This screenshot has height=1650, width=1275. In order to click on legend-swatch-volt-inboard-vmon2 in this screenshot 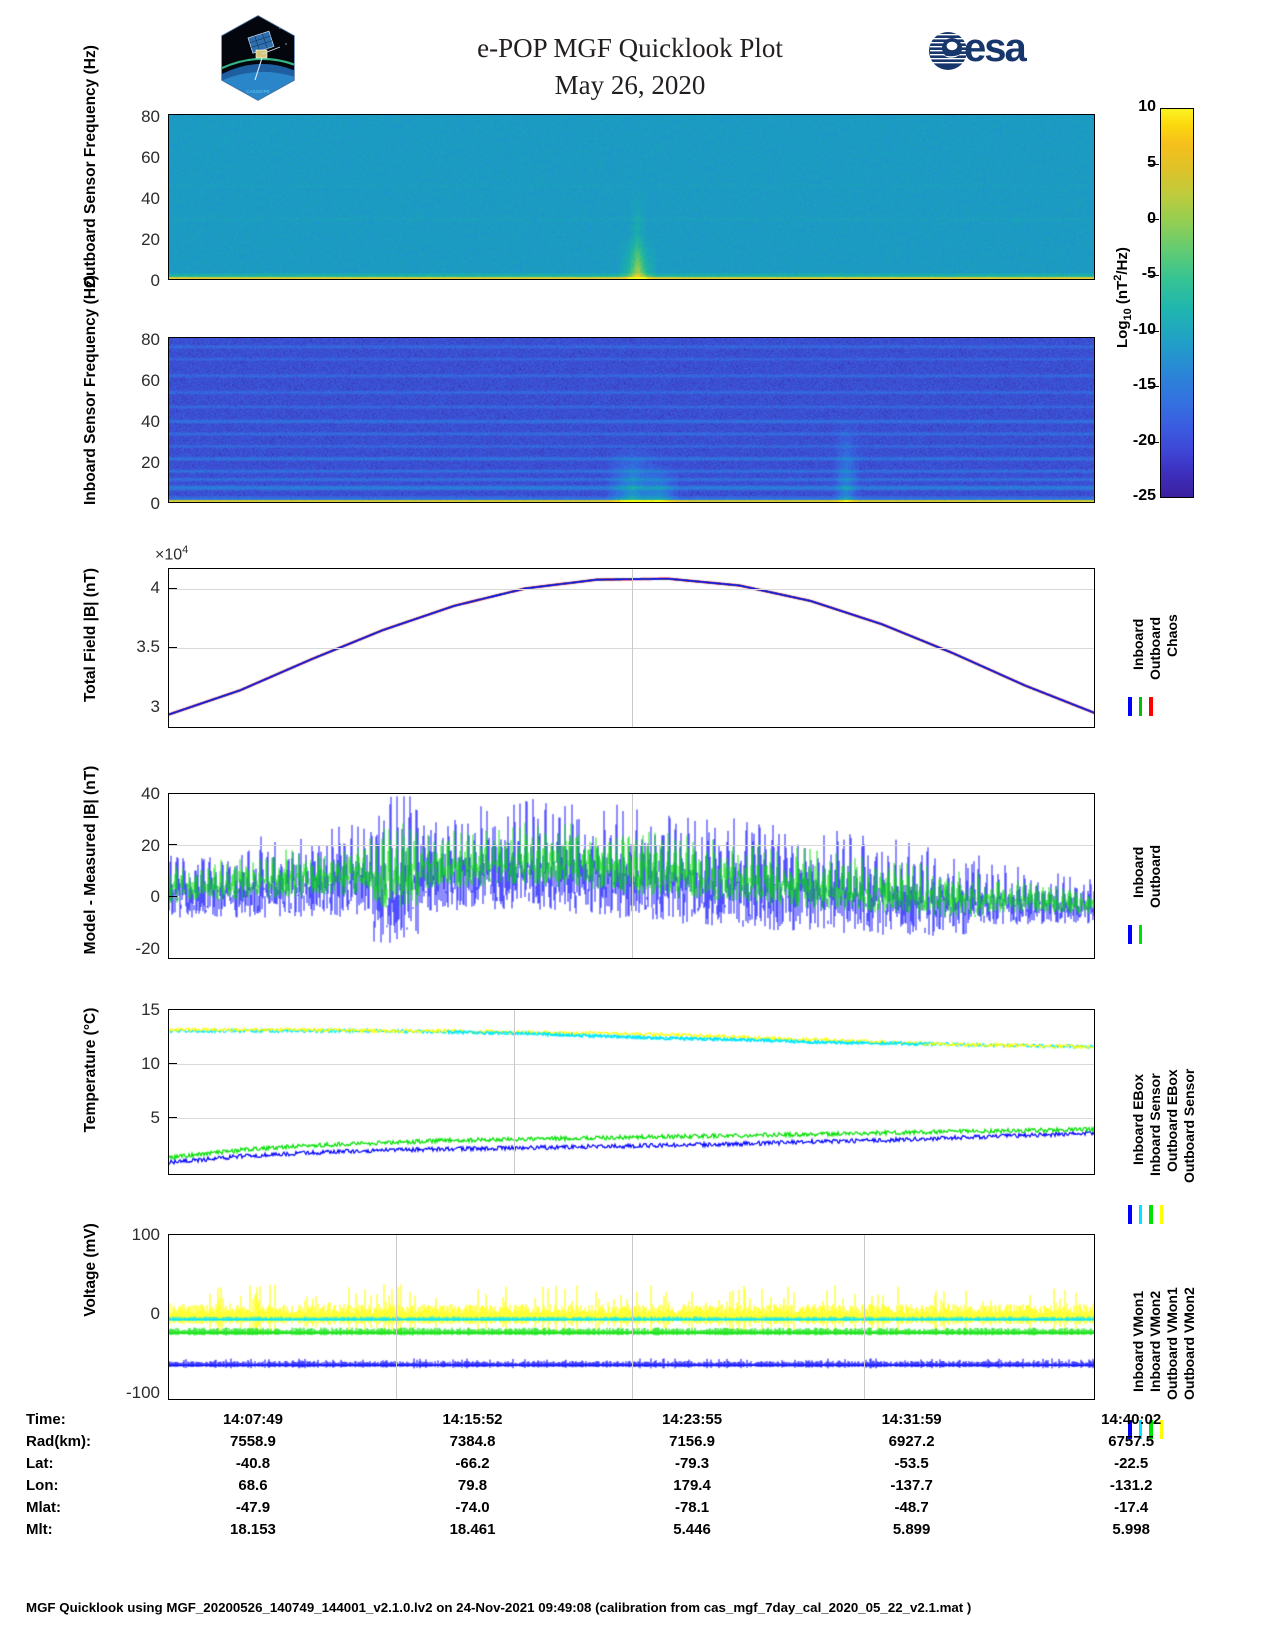, I will do `click(1140, 1429)`.